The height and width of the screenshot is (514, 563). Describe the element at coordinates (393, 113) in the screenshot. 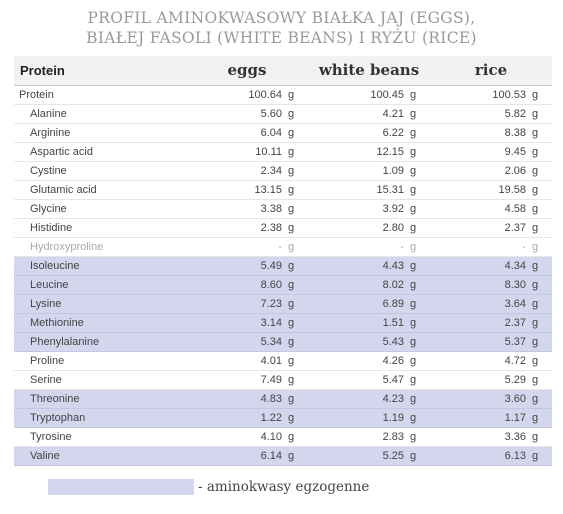

I see `white-beans-value: 4.21` at that location.